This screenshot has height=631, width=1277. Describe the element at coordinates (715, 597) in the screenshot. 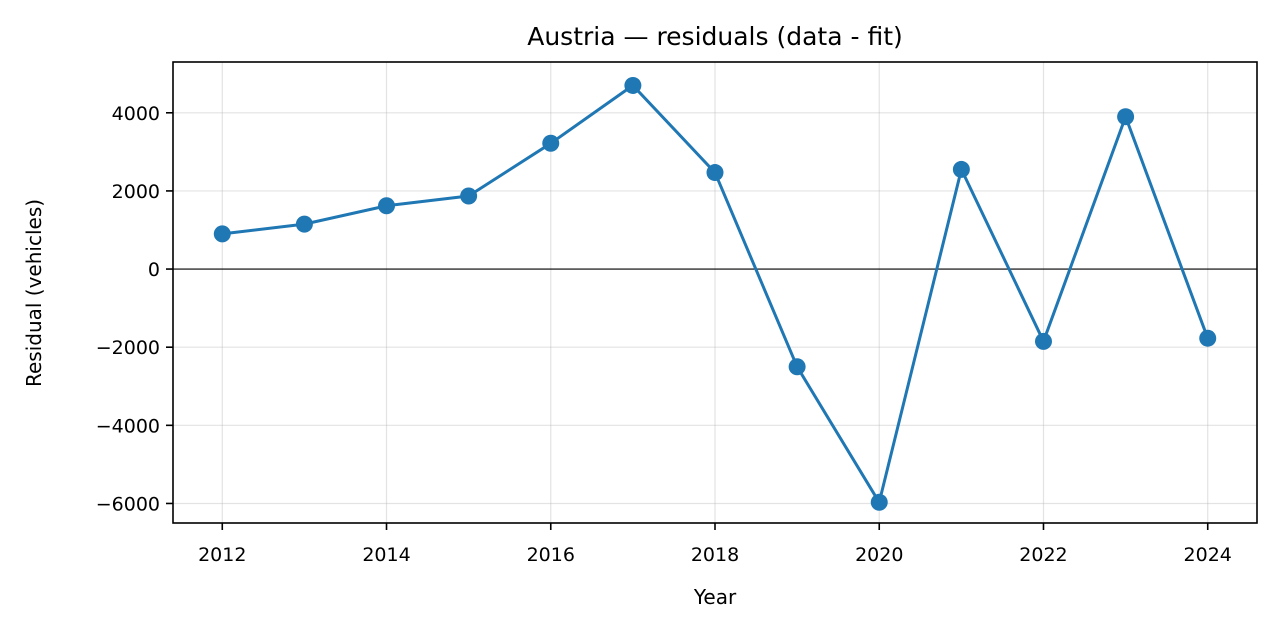

I see `x-axis-label: Year` at that location.